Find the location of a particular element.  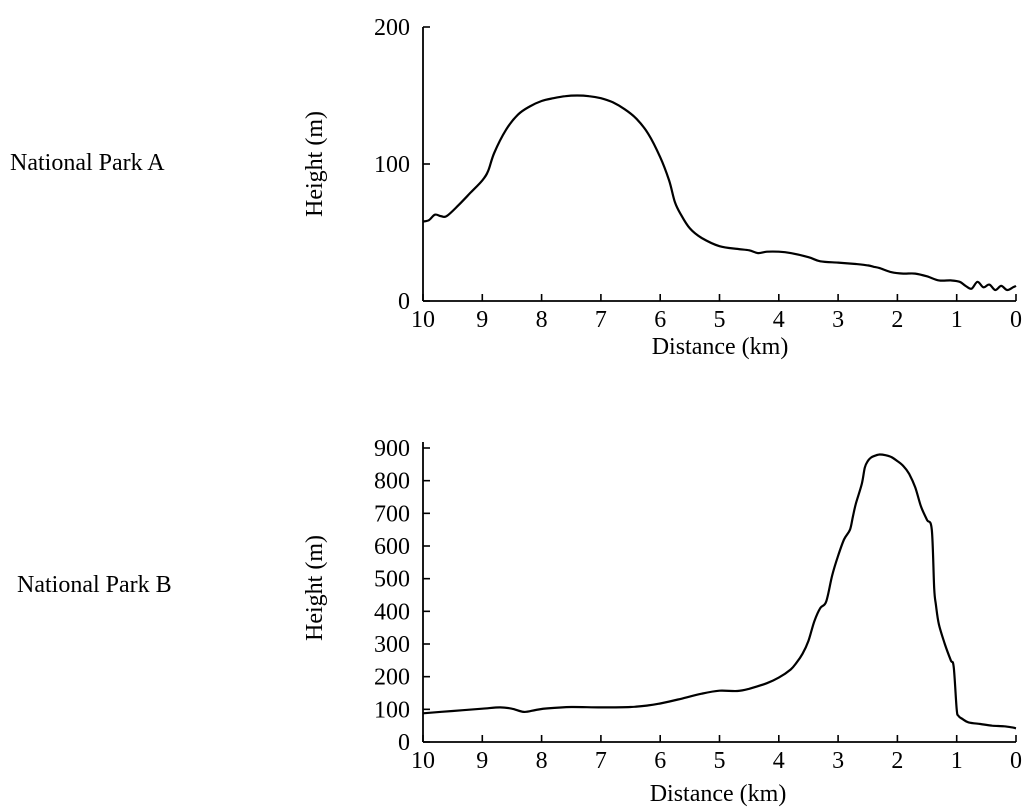

y-axis-label-park-b: Height (m) is located at coordinates (315, 588).